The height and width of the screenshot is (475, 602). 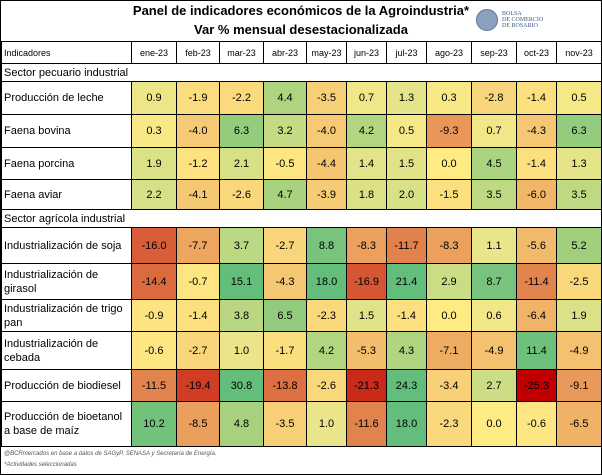 What do you see at coordinates (198, 194) in the screenshot?
I see `heatmap-cell: -4.1` at bounding box center [198, 194].